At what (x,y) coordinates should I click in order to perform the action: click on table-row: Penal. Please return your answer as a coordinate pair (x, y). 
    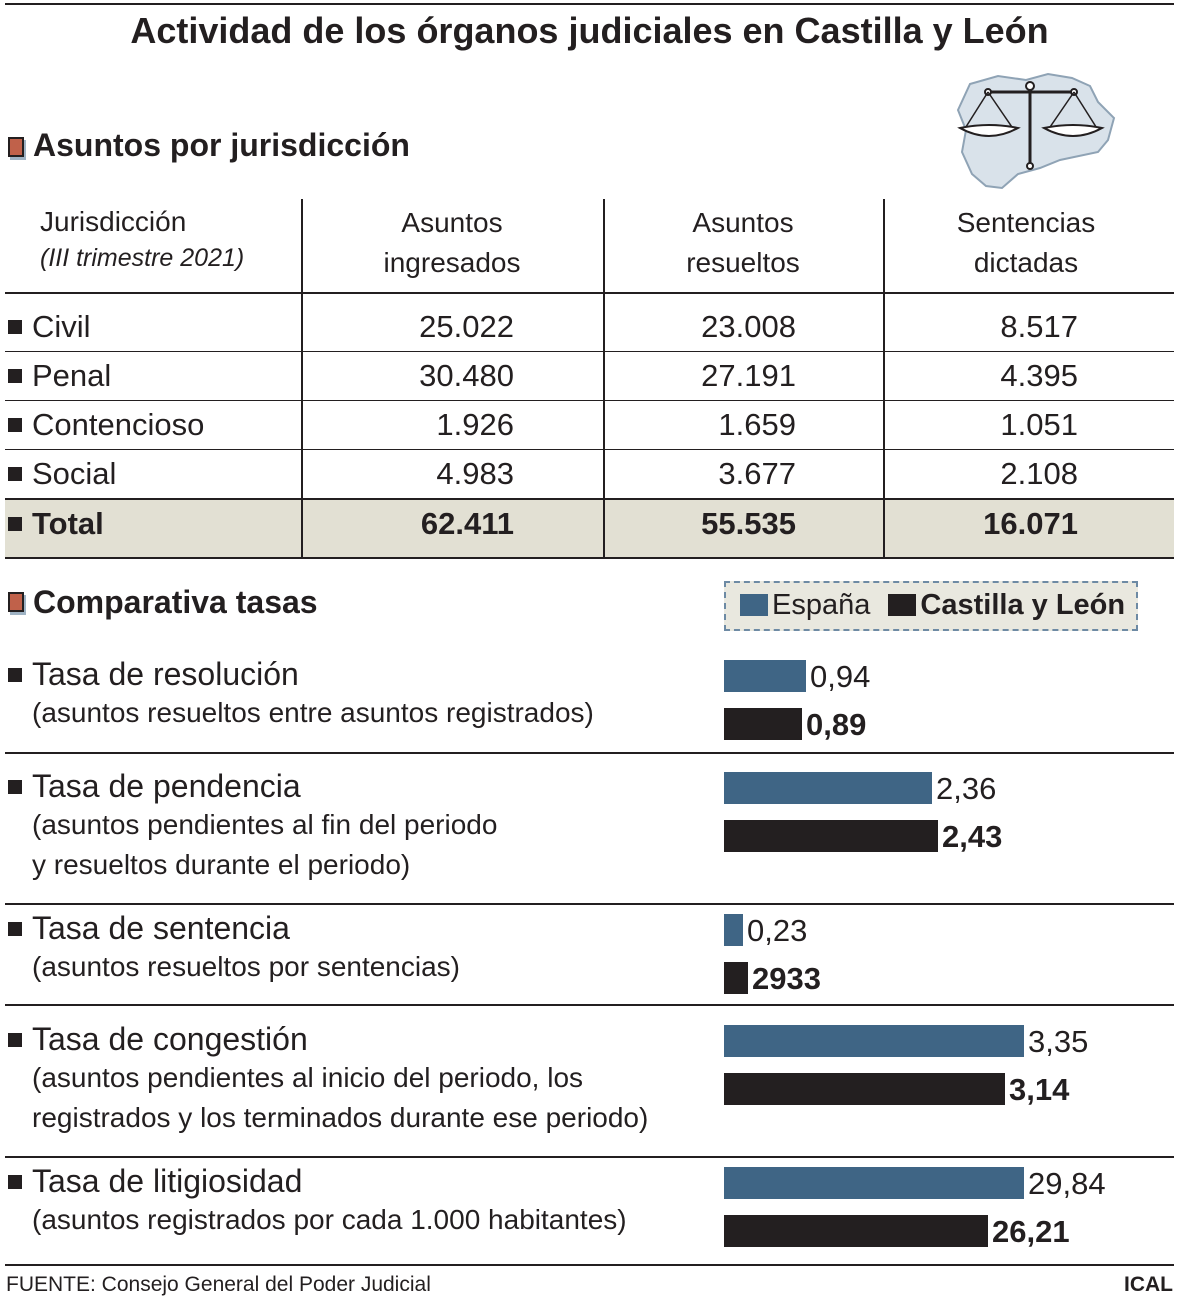
    Looking at the image, I should click on (59, 376).